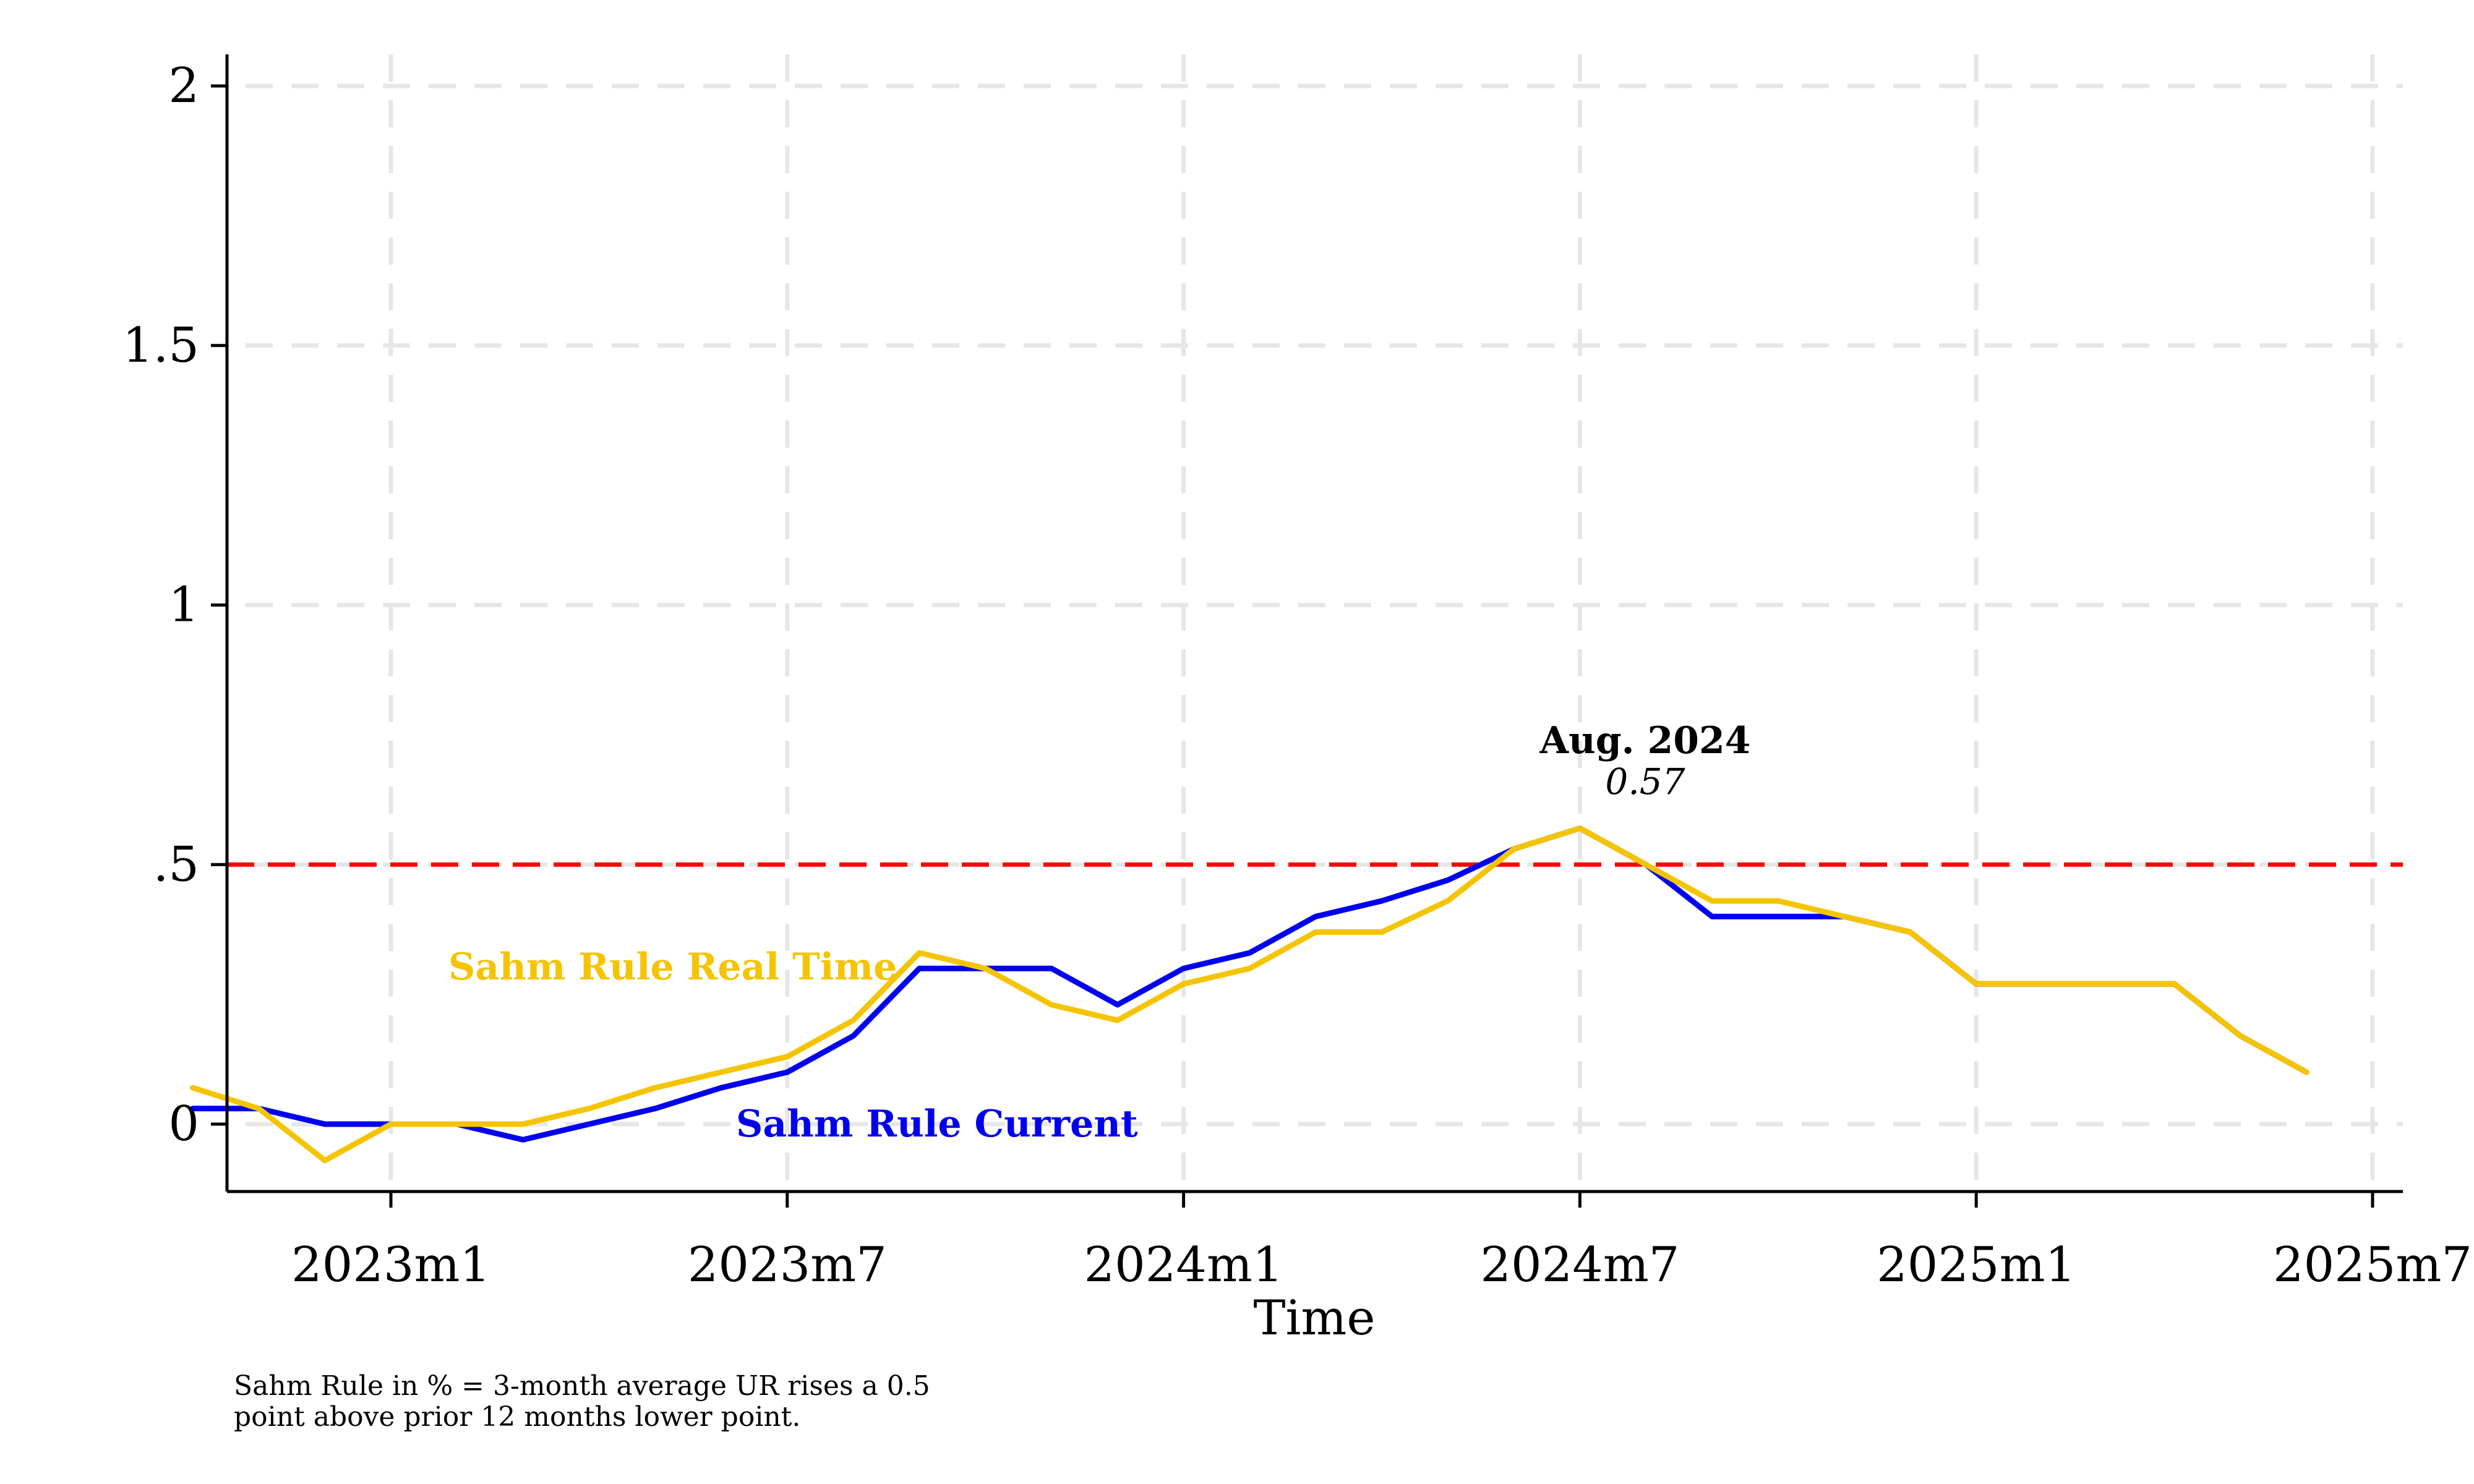  What do you see at coordinates (176, 864) in the screenshot?
I see `y-tick-label: .5` at bounding box center [176, 864].